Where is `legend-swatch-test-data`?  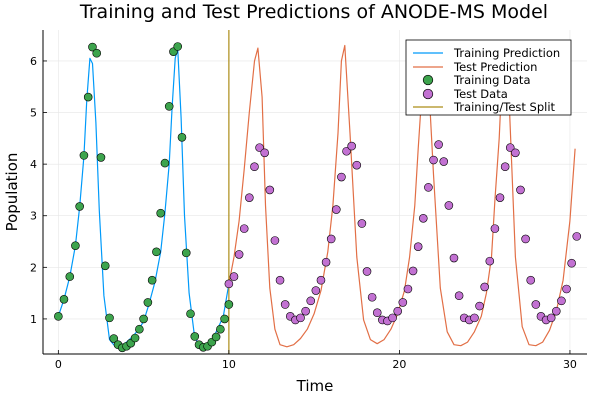
legend-swatch-test-data is located at coordinates (428, 94).